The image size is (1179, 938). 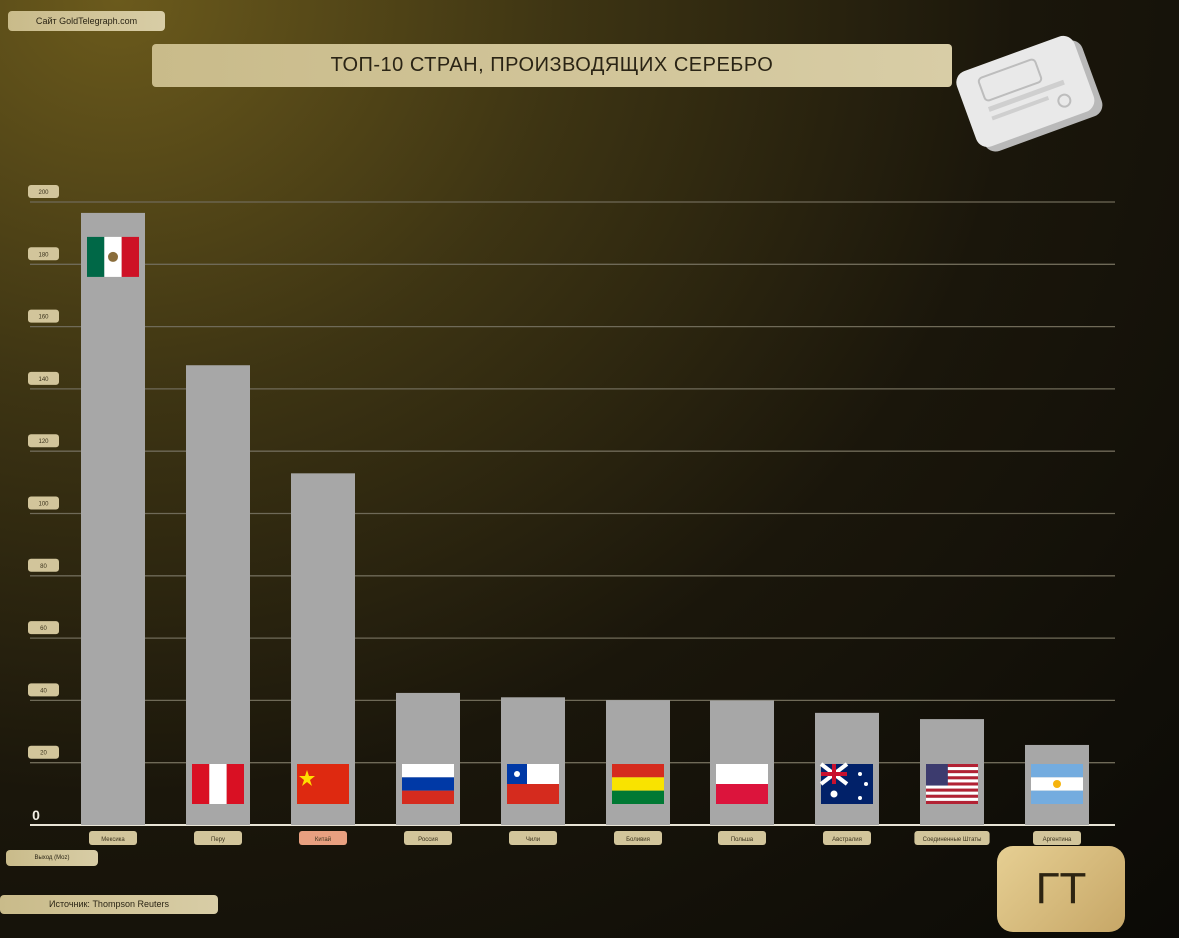 I want to click on y-tick-label: 200, so click(x=43, y=193).